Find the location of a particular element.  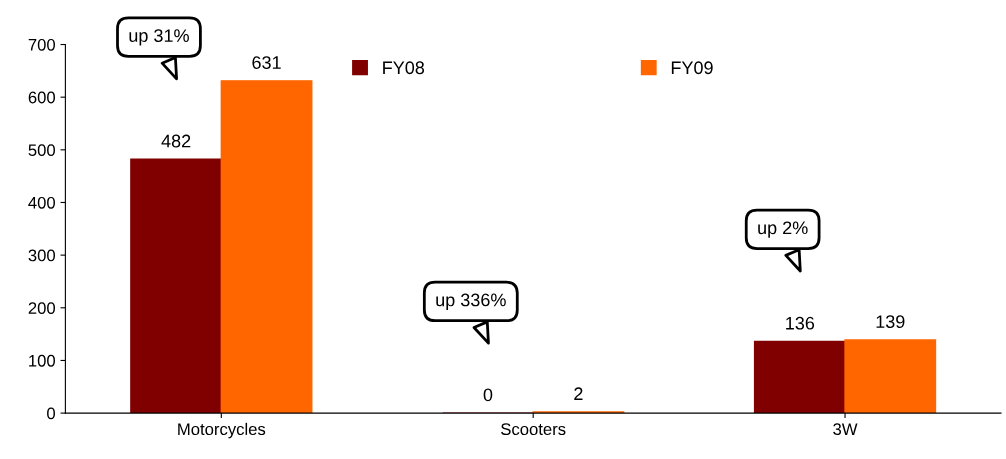

data-label: 631 is located at coordinates (266, 62).